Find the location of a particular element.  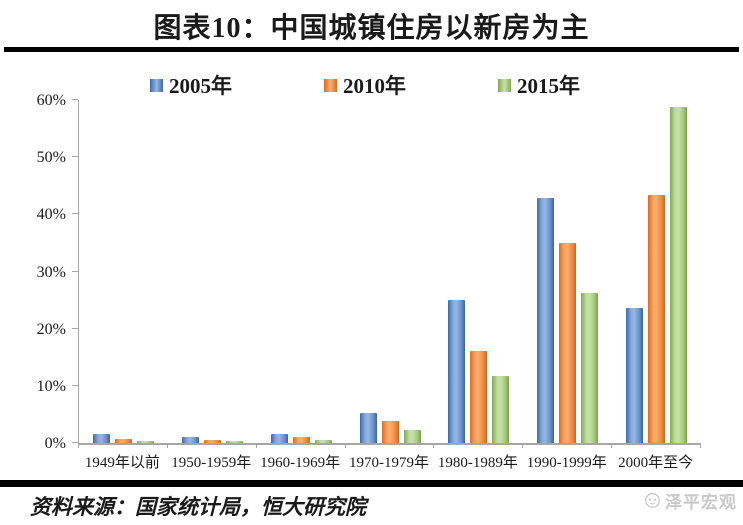

watermark-text: 泽平宏观 is located at coordinates (701, 502).